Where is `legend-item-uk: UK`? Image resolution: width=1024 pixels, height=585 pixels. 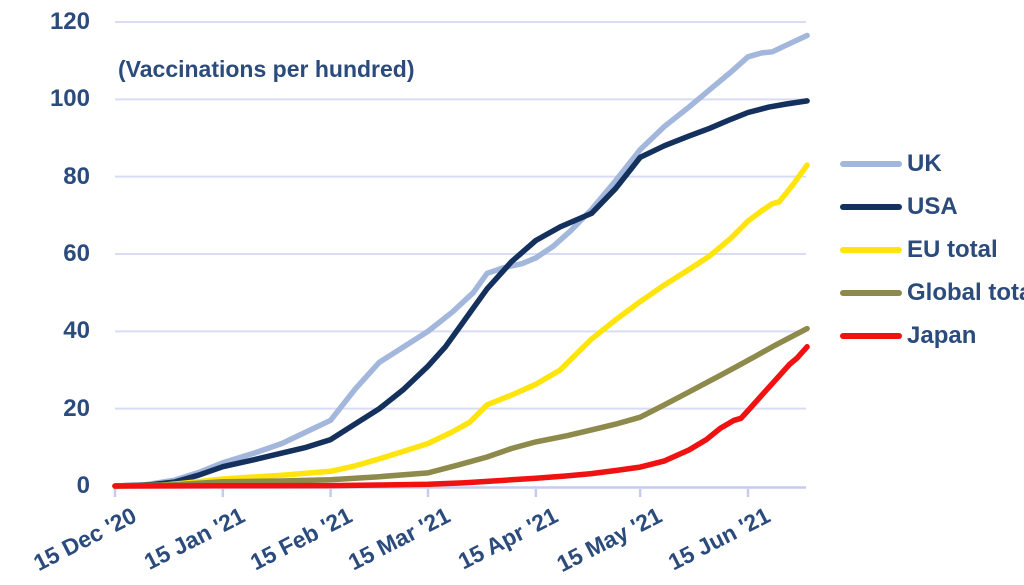
legend-item-uk: UK is located at coordinates (932, 163).